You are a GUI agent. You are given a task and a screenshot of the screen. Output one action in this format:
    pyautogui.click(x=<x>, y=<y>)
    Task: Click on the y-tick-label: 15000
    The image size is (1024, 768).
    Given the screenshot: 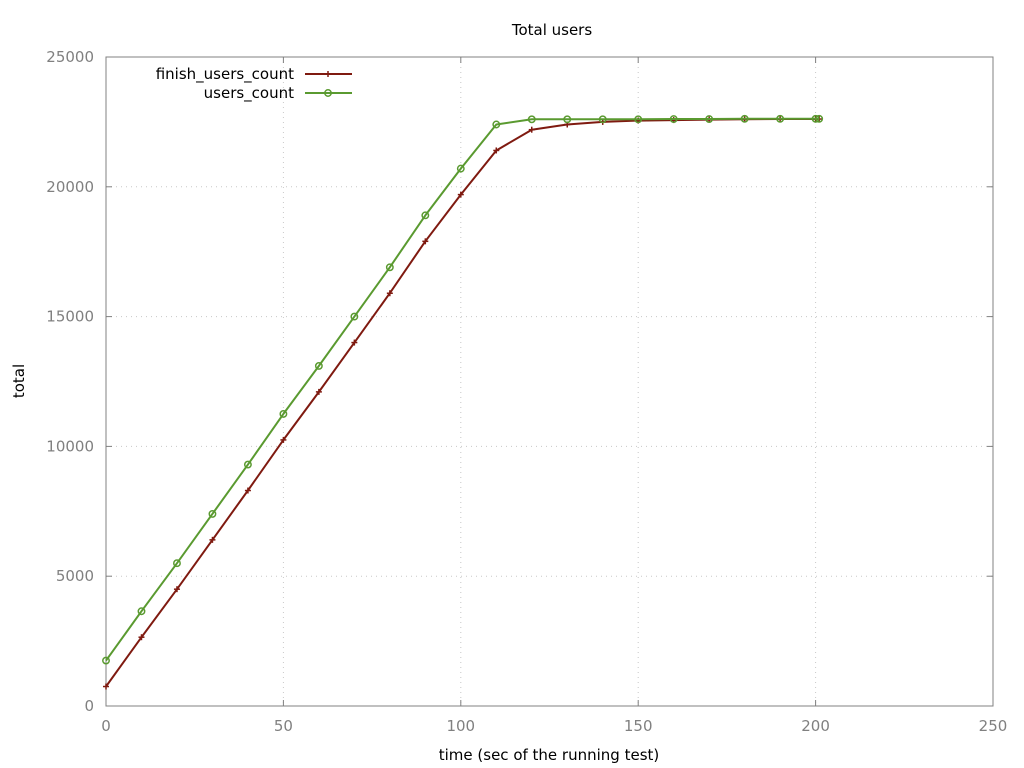 What is the action you would take?
    pyautogui.click(x=70, y=317)
    